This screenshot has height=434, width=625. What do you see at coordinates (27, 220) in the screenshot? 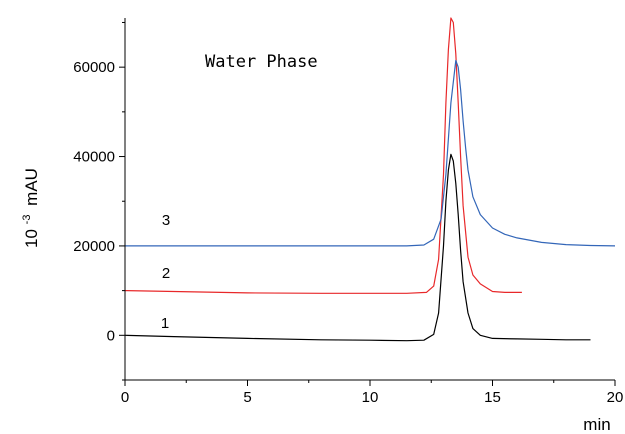
I see `y-axis-label-superscript: -3` at bounding box center [27, 220].